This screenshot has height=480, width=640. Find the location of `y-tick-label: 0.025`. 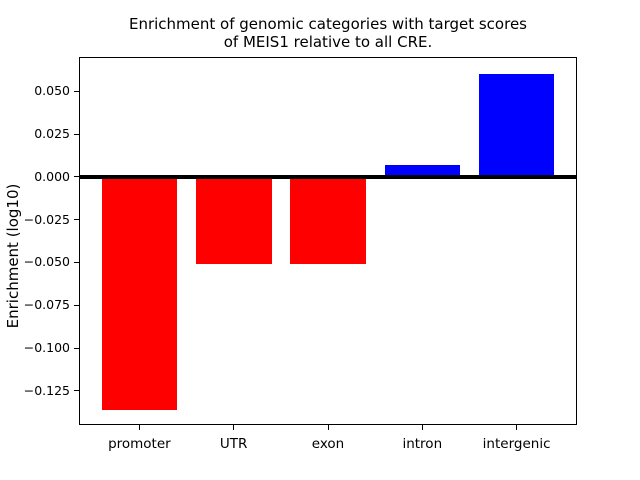

y-tick-label: 0.025 is located at coordinates (52, 133).